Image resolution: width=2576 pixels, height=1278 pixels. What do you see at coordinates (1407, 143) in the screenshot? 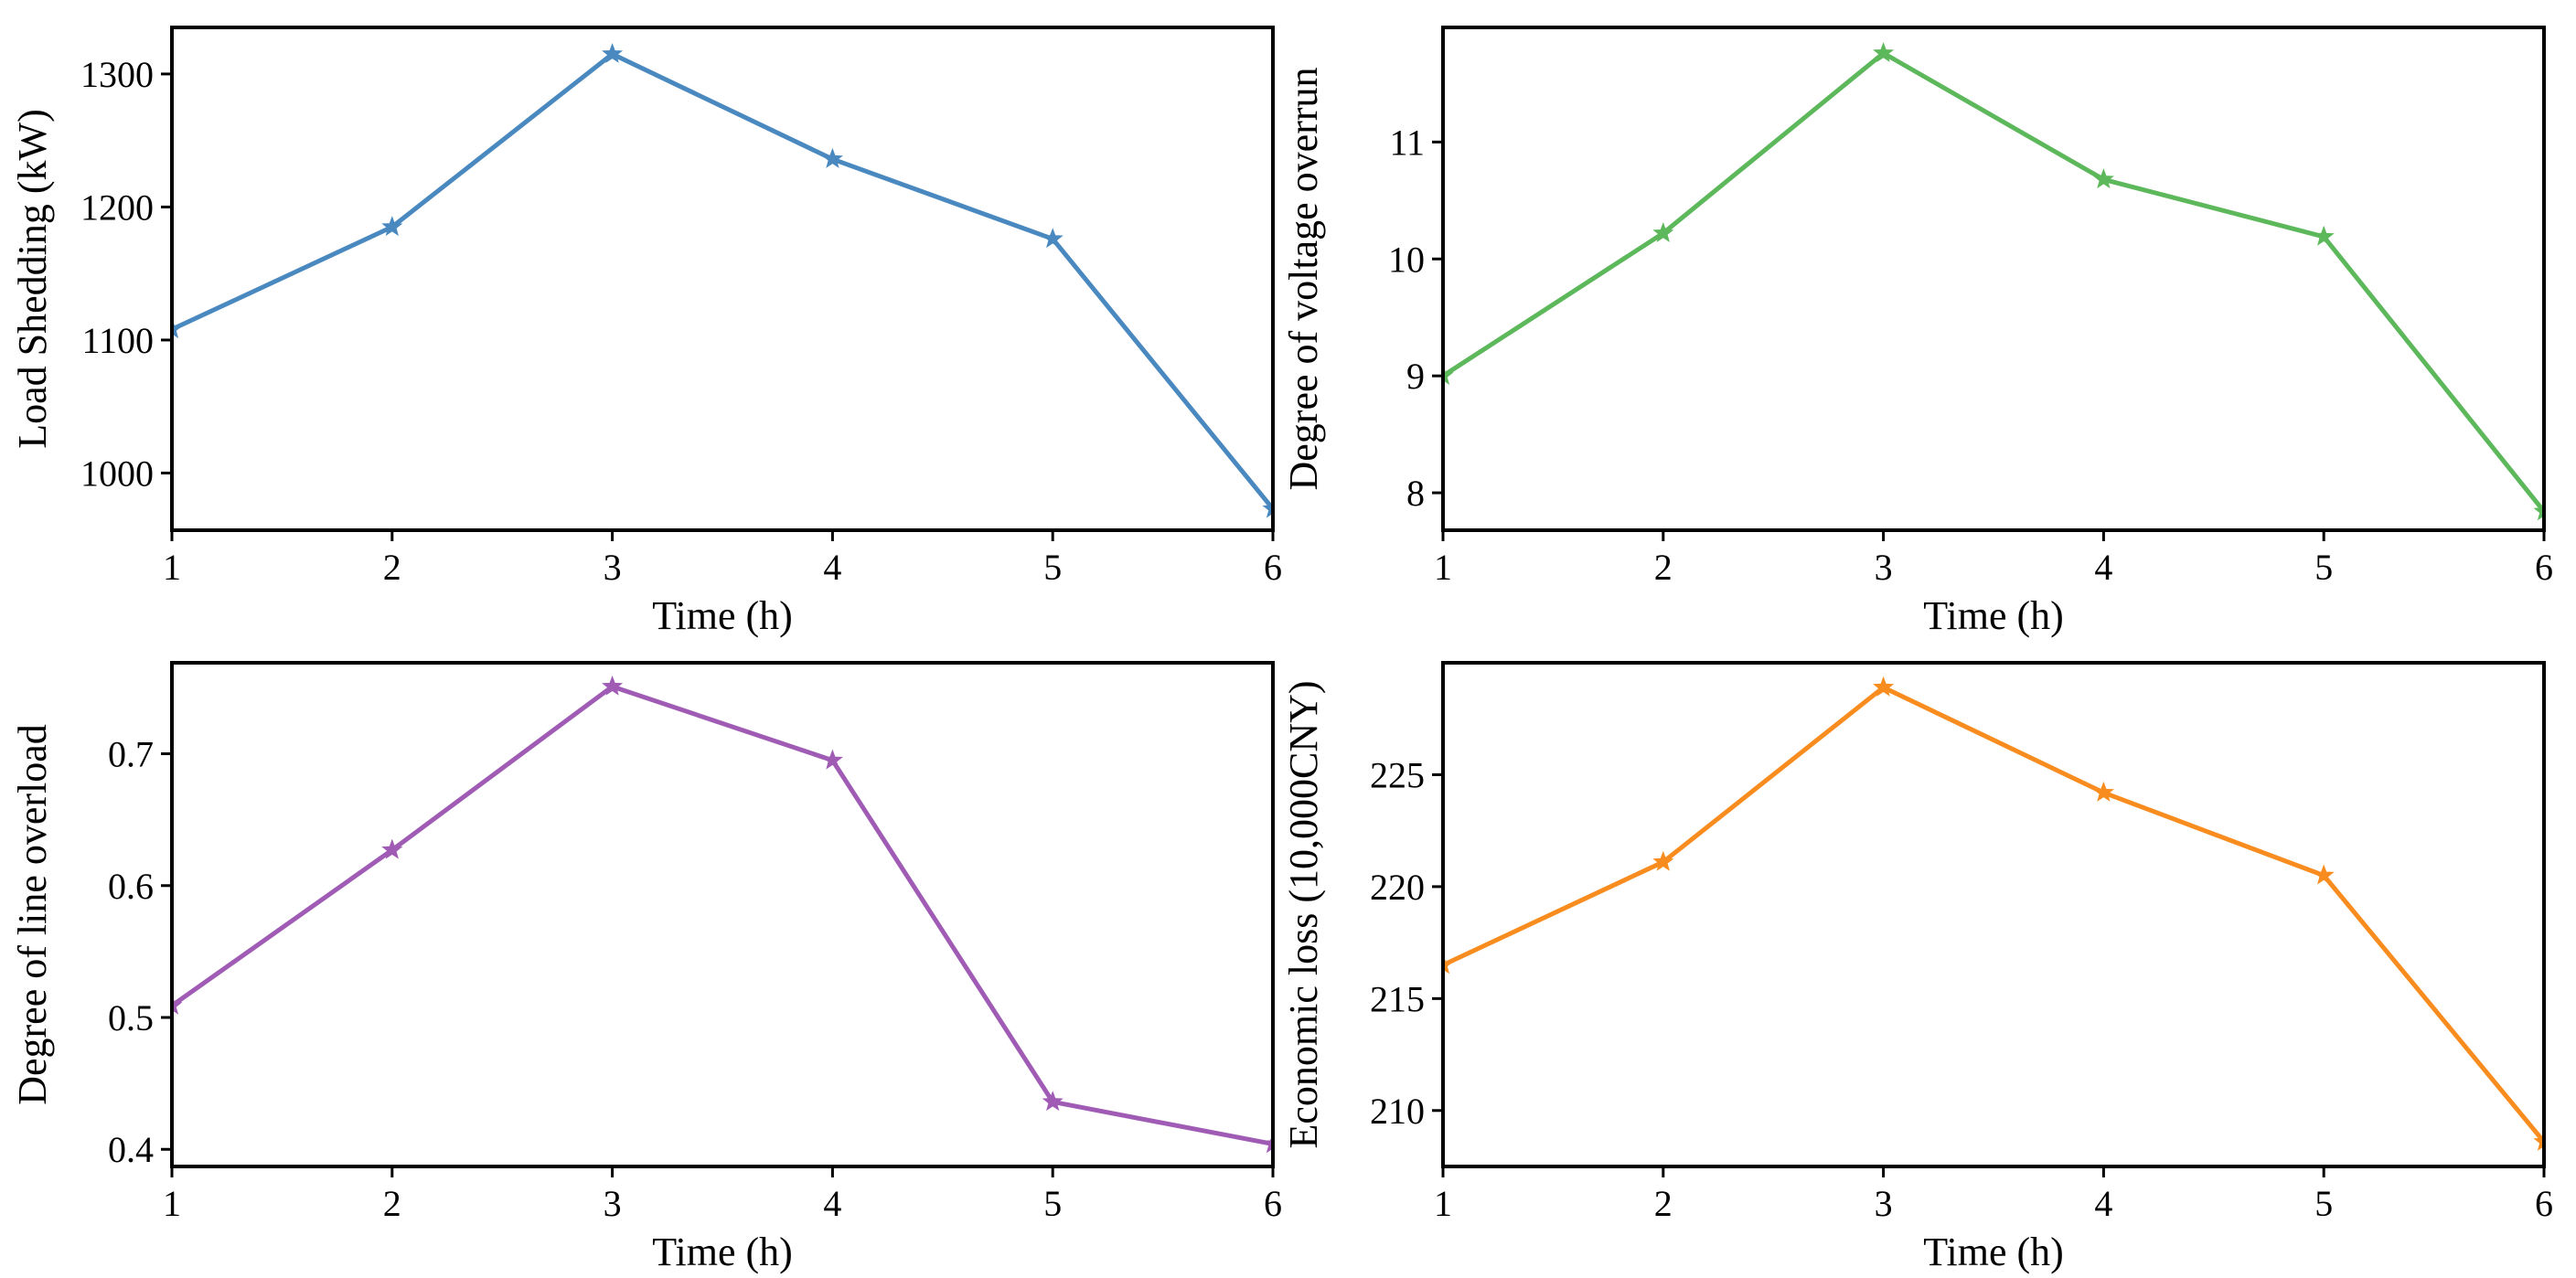
I see `y-tick-label: 11` at bounding box center [1407, 143].